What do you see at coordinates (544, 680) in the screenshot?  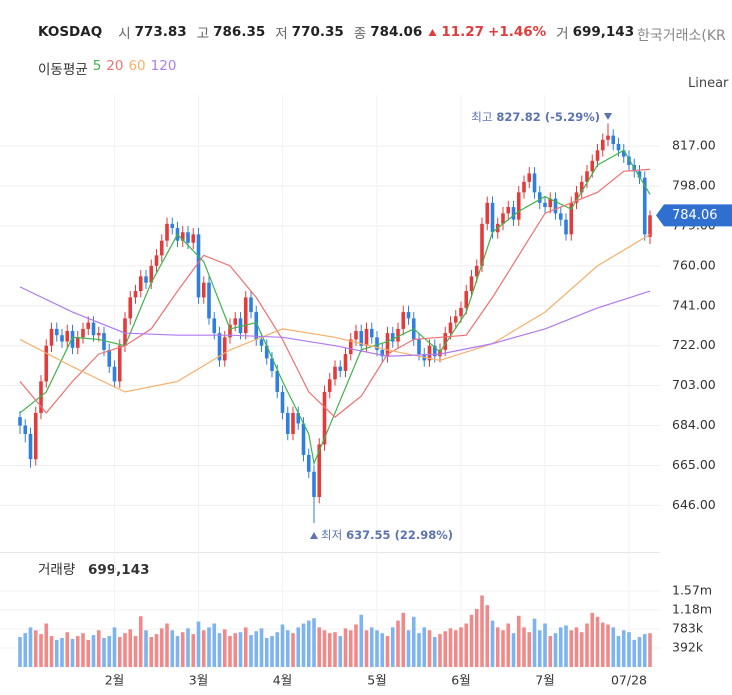 I see `x-tick-label: 7월` at bounding box center [544, 680].